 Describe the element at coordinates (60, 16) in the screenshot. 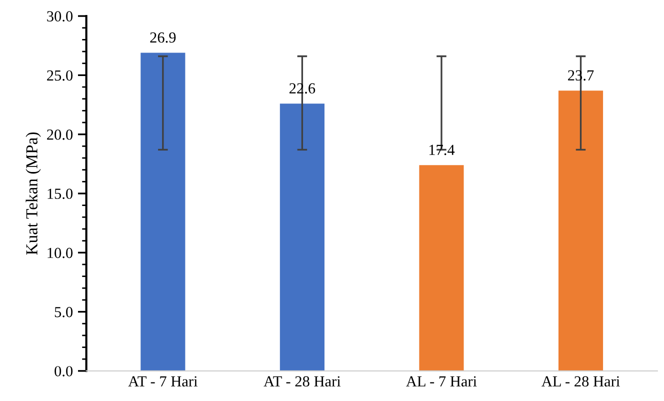

I see `y-tick-label: 30.0` at that location.